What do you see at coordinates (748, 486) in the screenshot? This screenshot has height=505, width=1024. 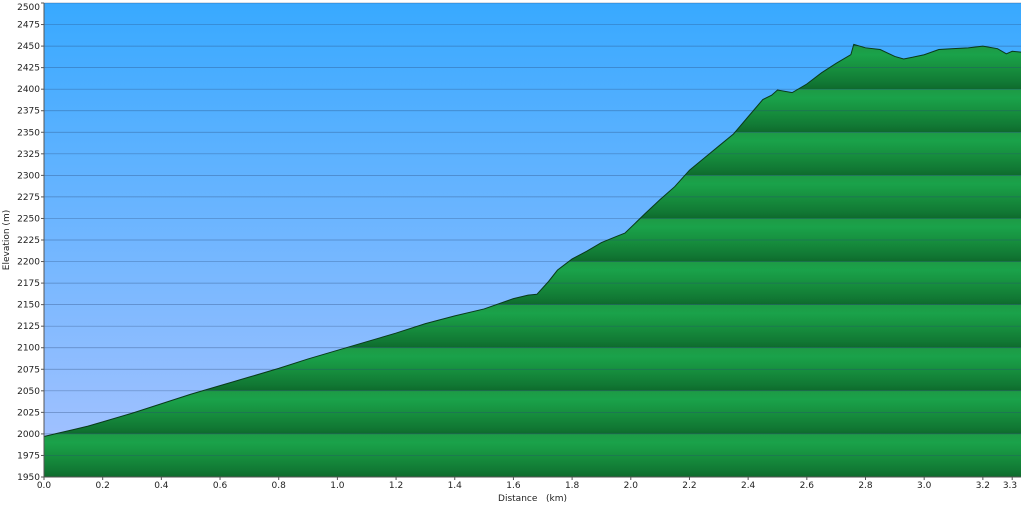 I see `x-tick-label: 2.4` at bounding box center [748, 486].